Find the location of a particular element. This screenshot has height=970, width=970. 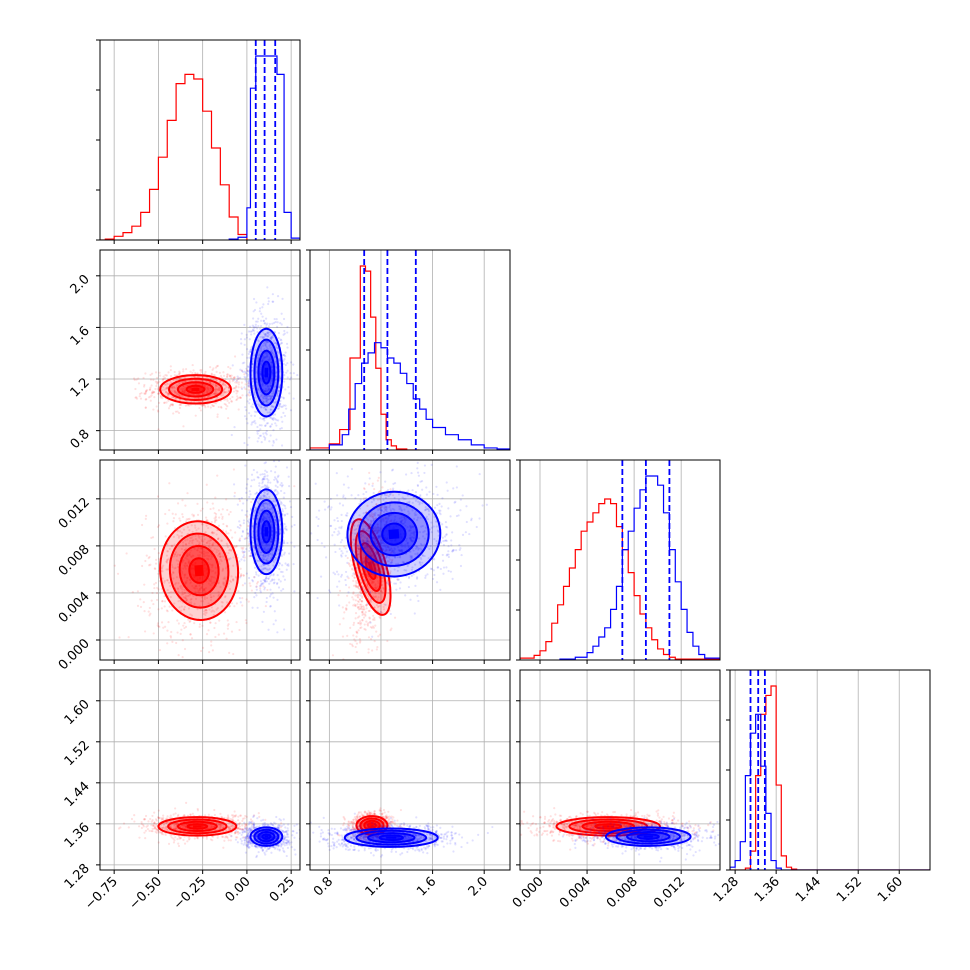

red-density-peak is located at coordinates (195, 389).